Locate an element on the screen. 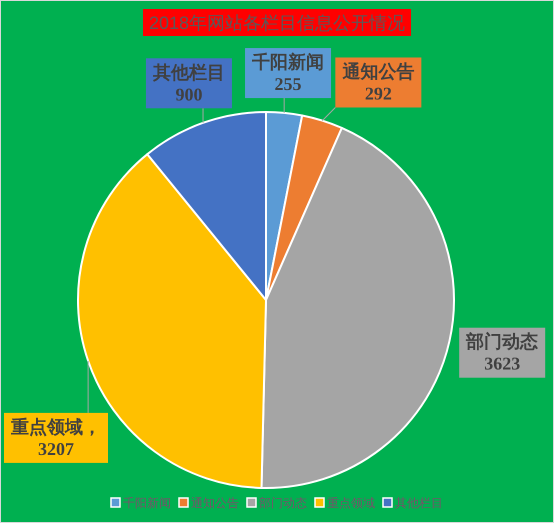 This screenshot has height=523, width=554. chart-title: 2018年网站各栏目信息公开情况 is located at coordinates (277, 23).